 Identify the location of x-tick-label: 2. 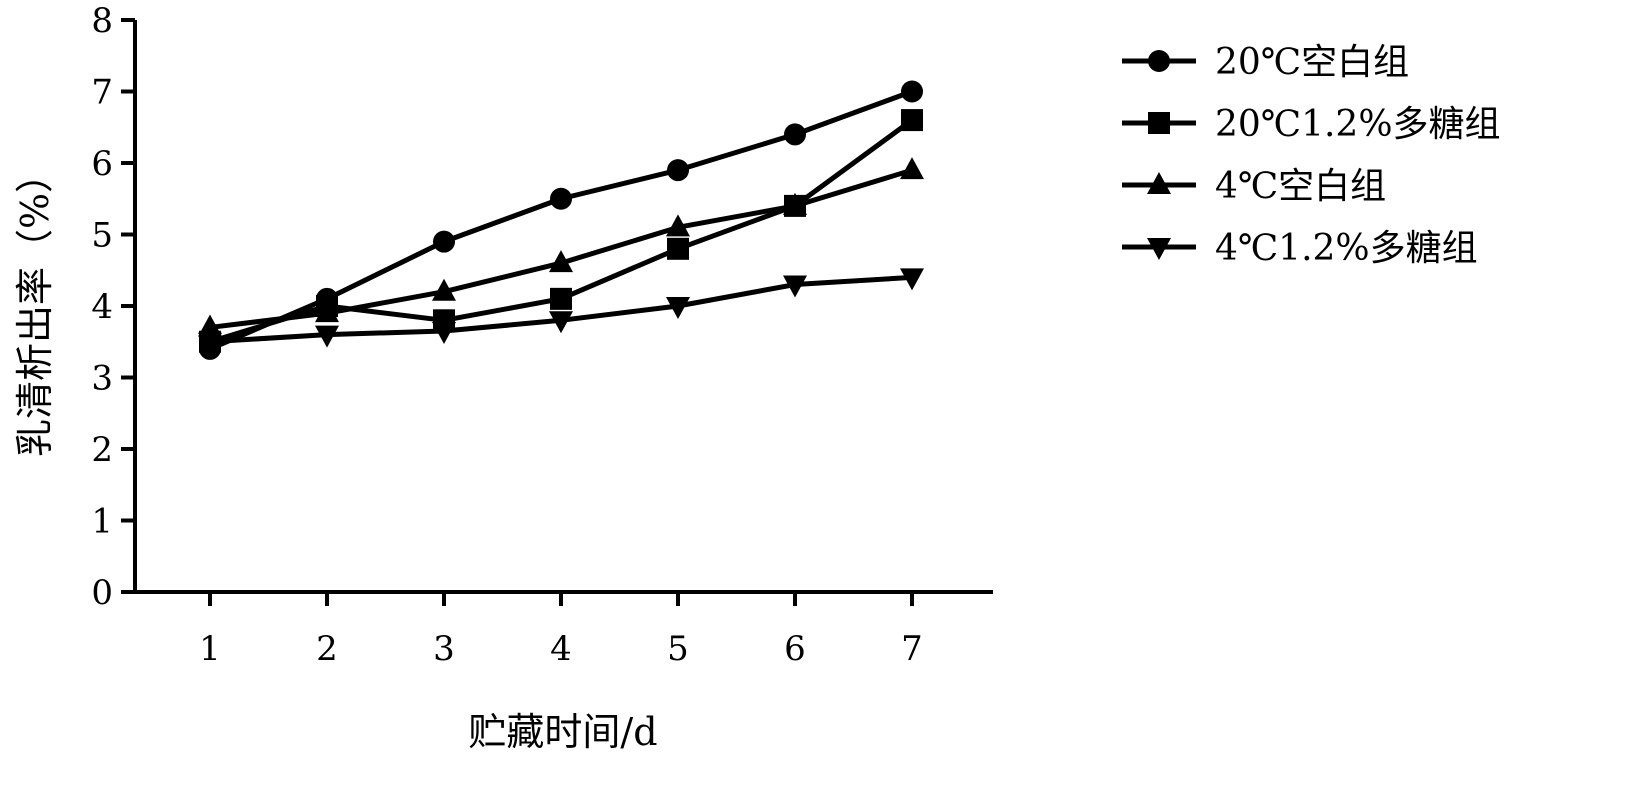
(327, 649).